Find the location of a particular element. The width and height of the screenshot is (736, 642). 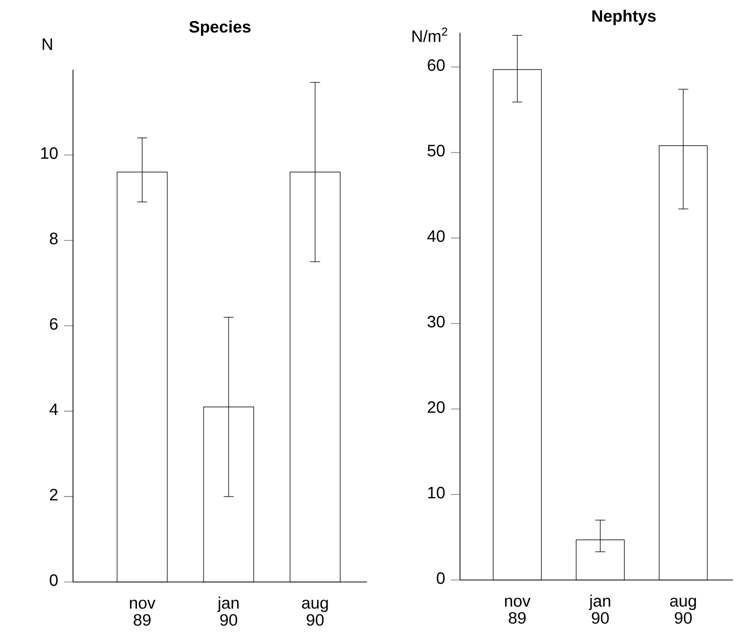

y-tick-label: 2 is located at coordinates (54, 494).